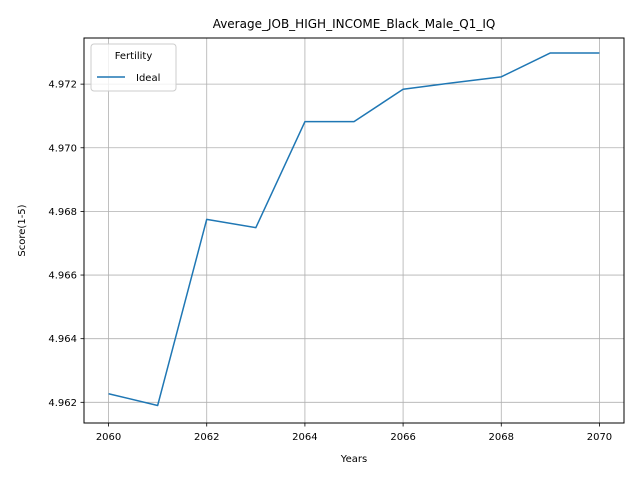  What do you see at coordinates (304, 437) in the screenshot?
I see `x-tick-label: 2064` at bounding box center [304, 437].